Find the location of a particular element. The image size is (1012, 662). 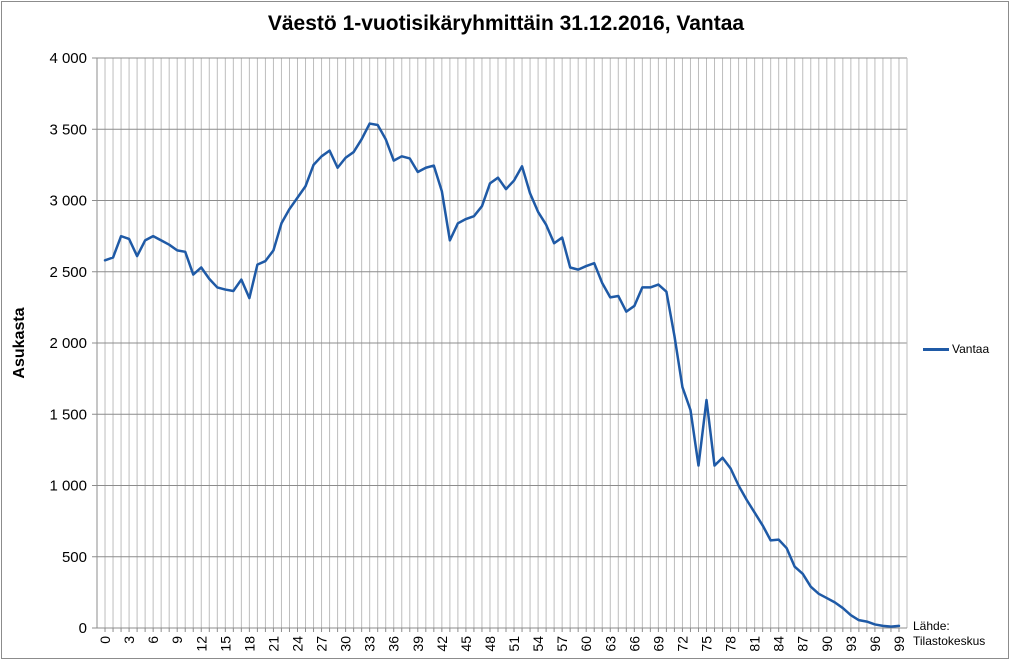

x-tick-label: 93 is located at coordinates (851, 644).